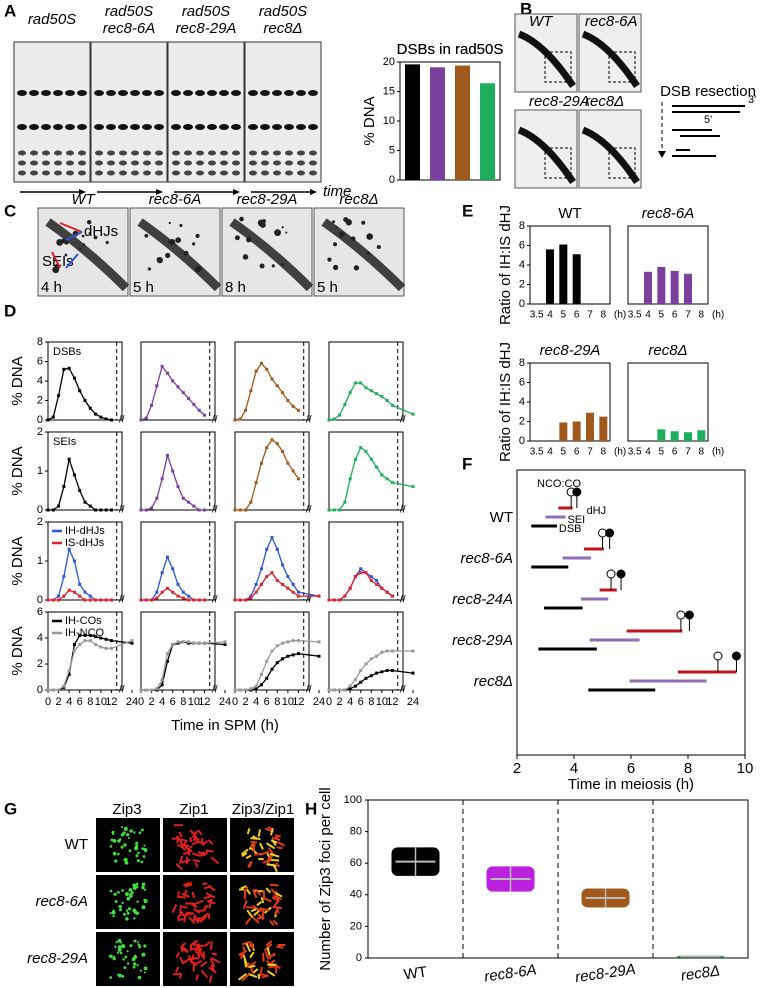 This screenshot has height=988, width=764. I want to click on row-label: rec8-29A, so click(57, 958).